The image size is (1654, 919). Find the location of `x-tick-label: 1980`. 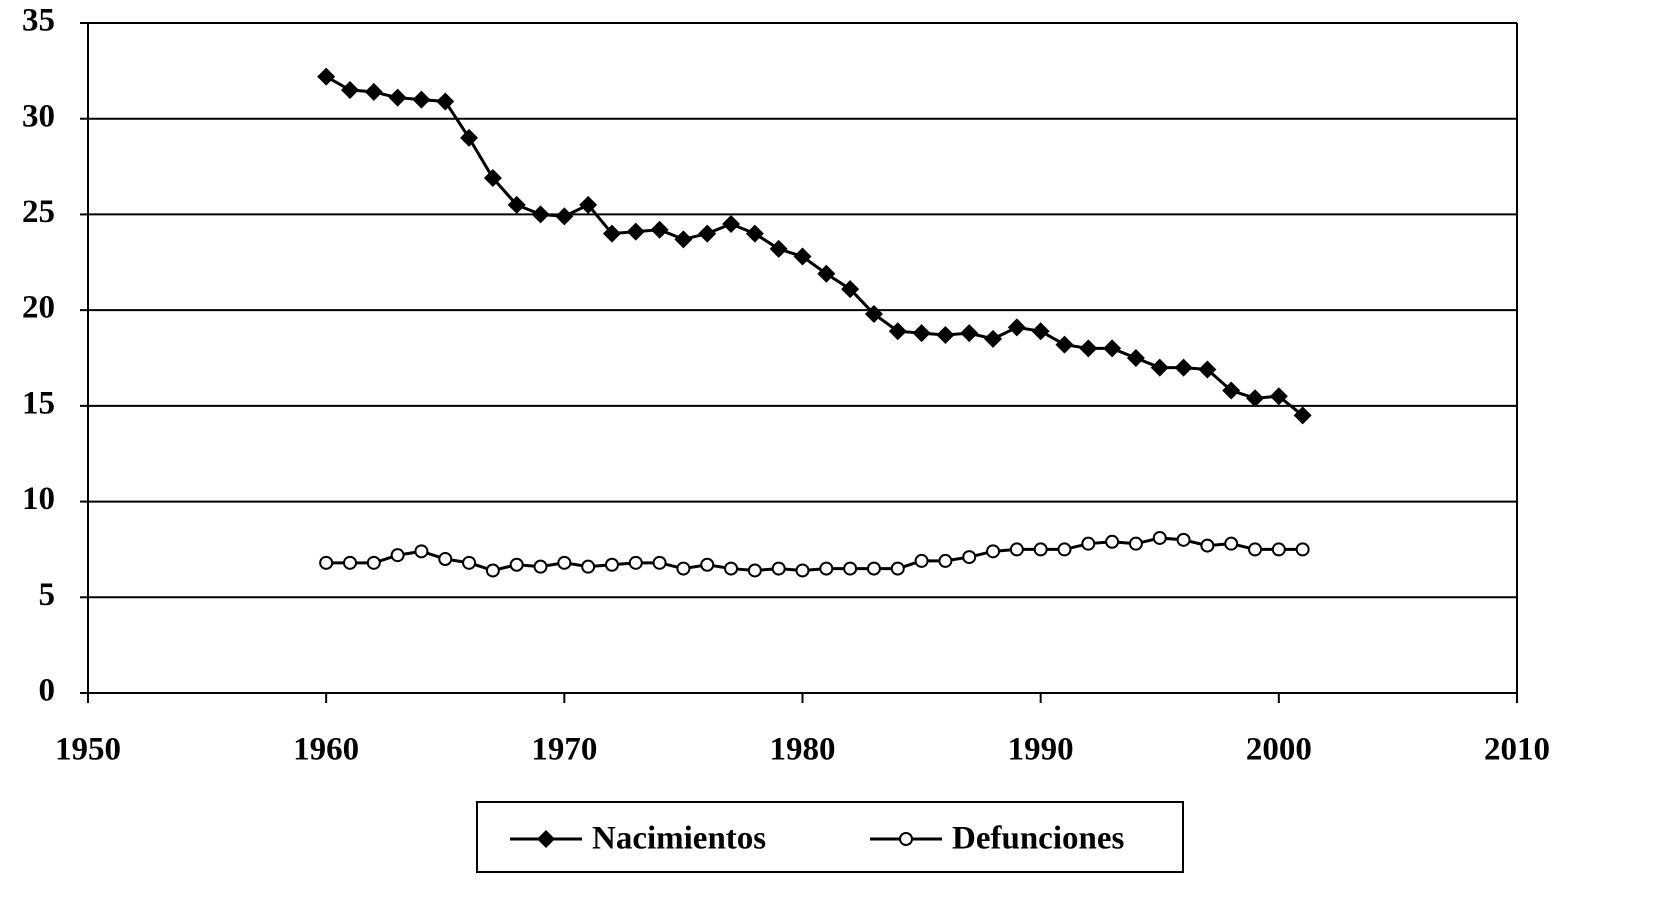

x-tick-label: 1980 is located at coordinates (803, 750).